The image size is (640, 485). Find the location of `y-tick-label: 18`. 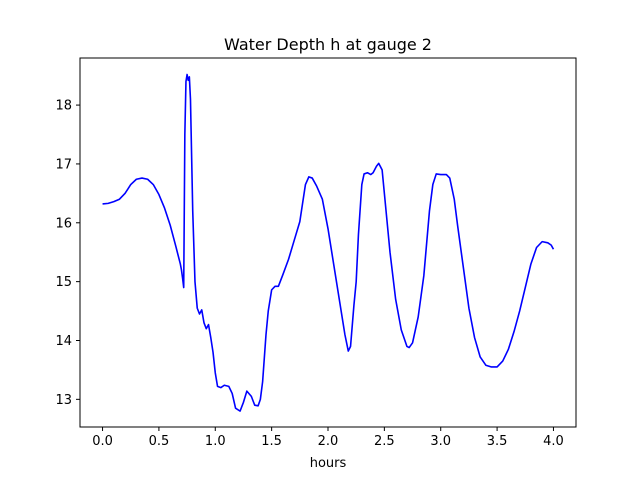

y-tick-label: 18 is located at coordinates (63, 106).